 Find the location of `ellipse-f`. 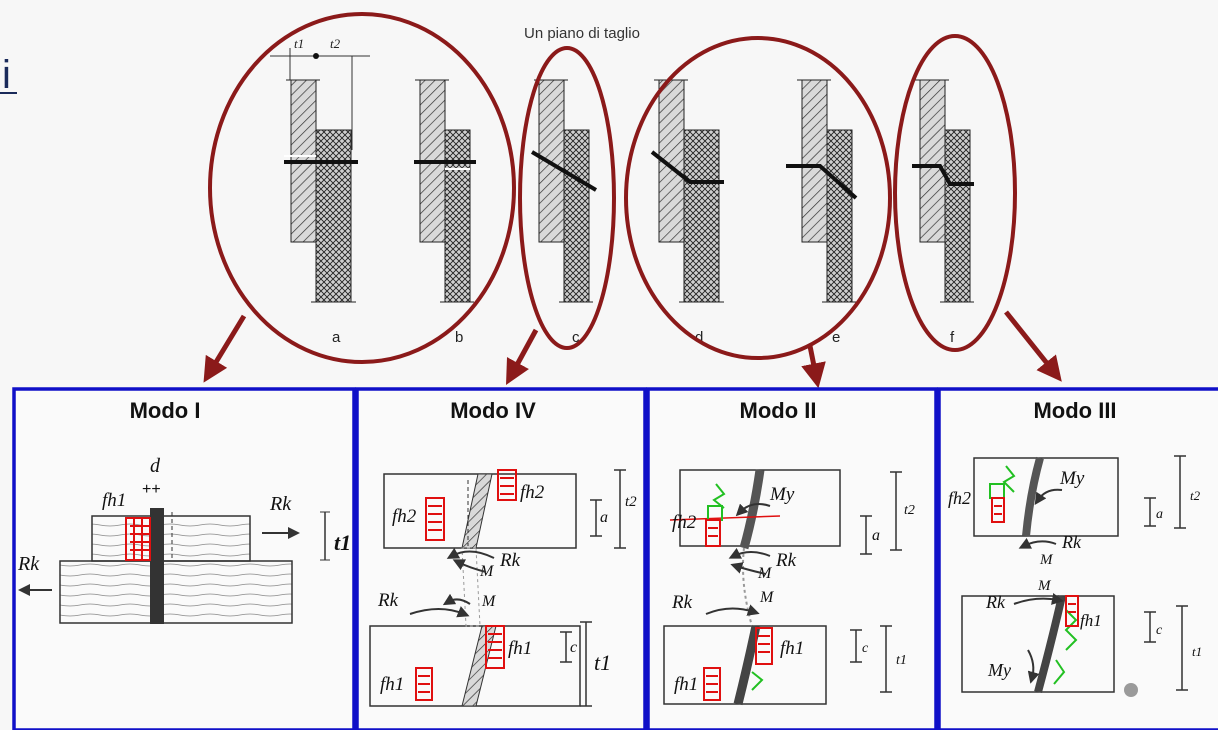

ellipse-f is located at coordinates (955, 193).